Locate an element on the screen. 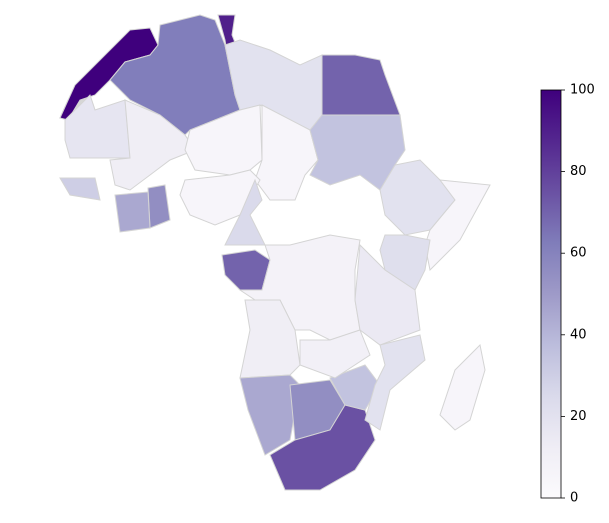  colorbar-tick-label: 60 is located at coordinates (578, 253).